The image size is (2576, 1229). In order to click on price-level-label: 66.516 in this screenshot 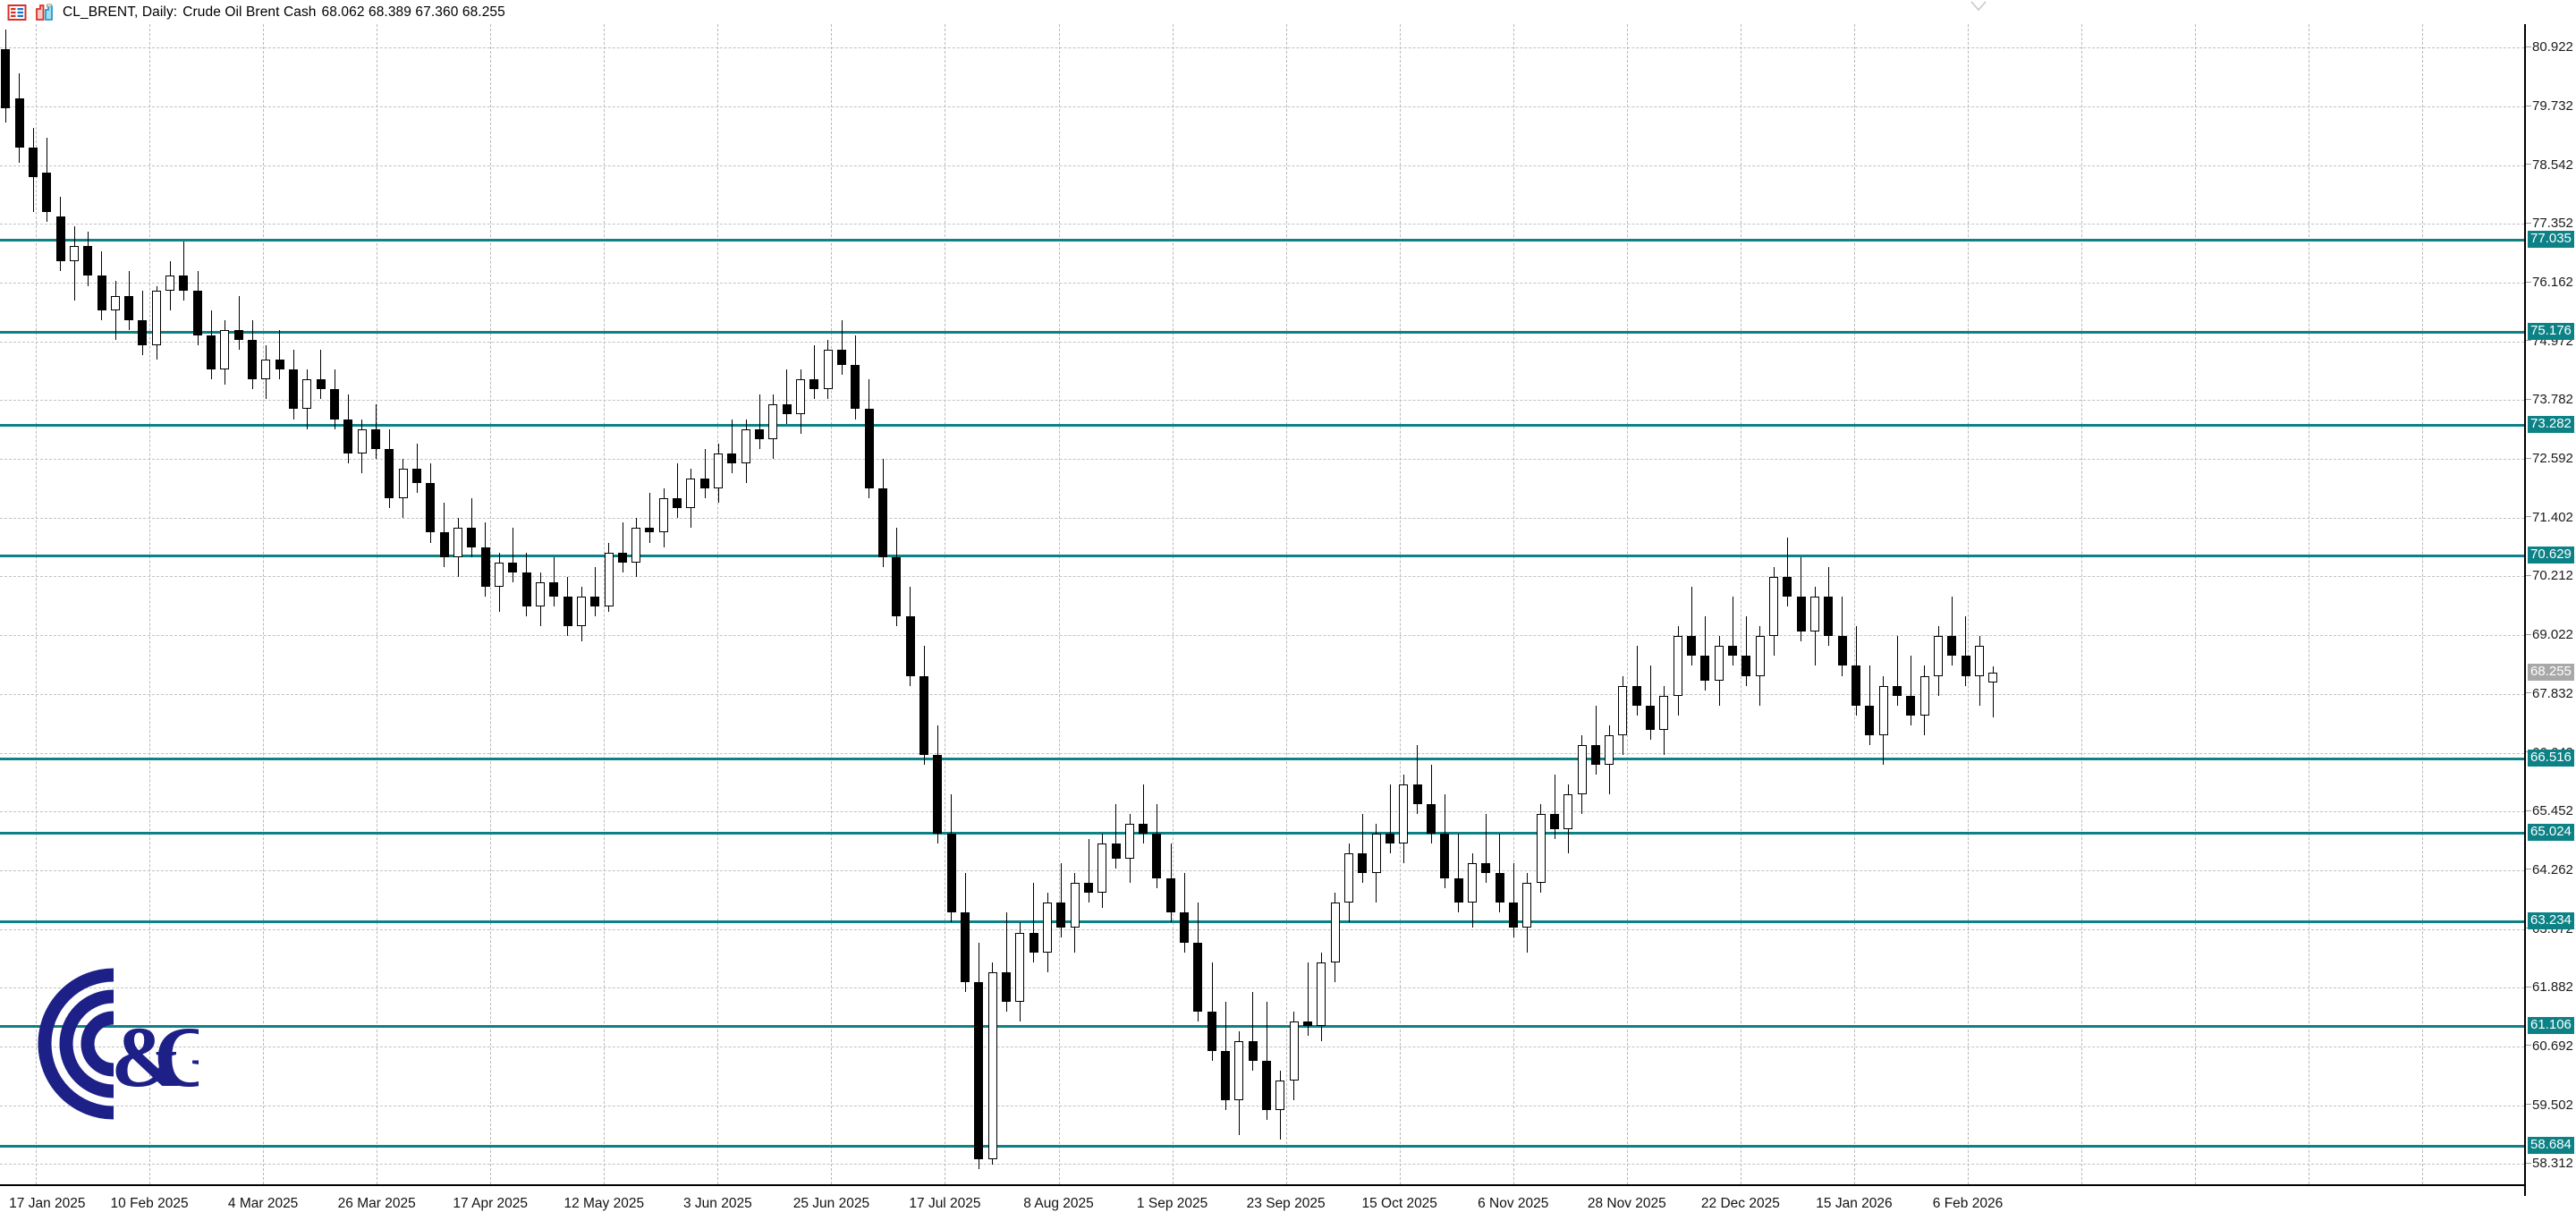, I will do `click(2551, 758)`.